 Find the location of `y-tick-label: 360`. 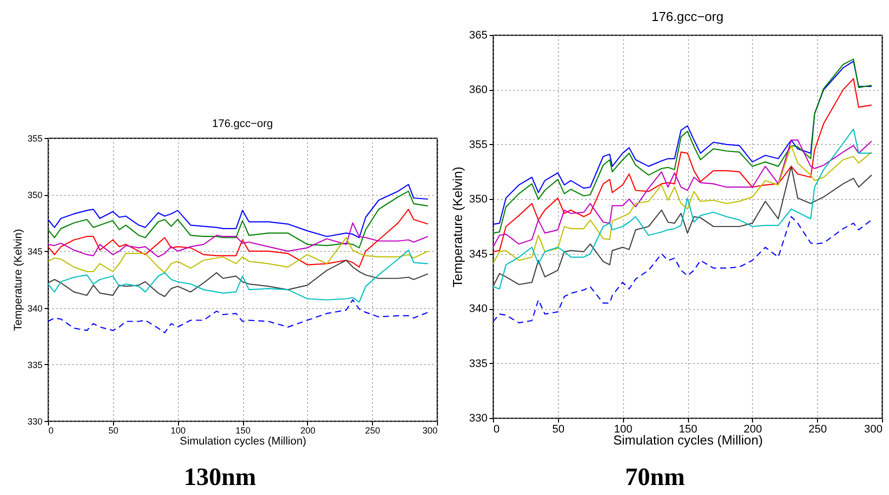

y-tick-label: 360 is located at coordinates (478, 90).